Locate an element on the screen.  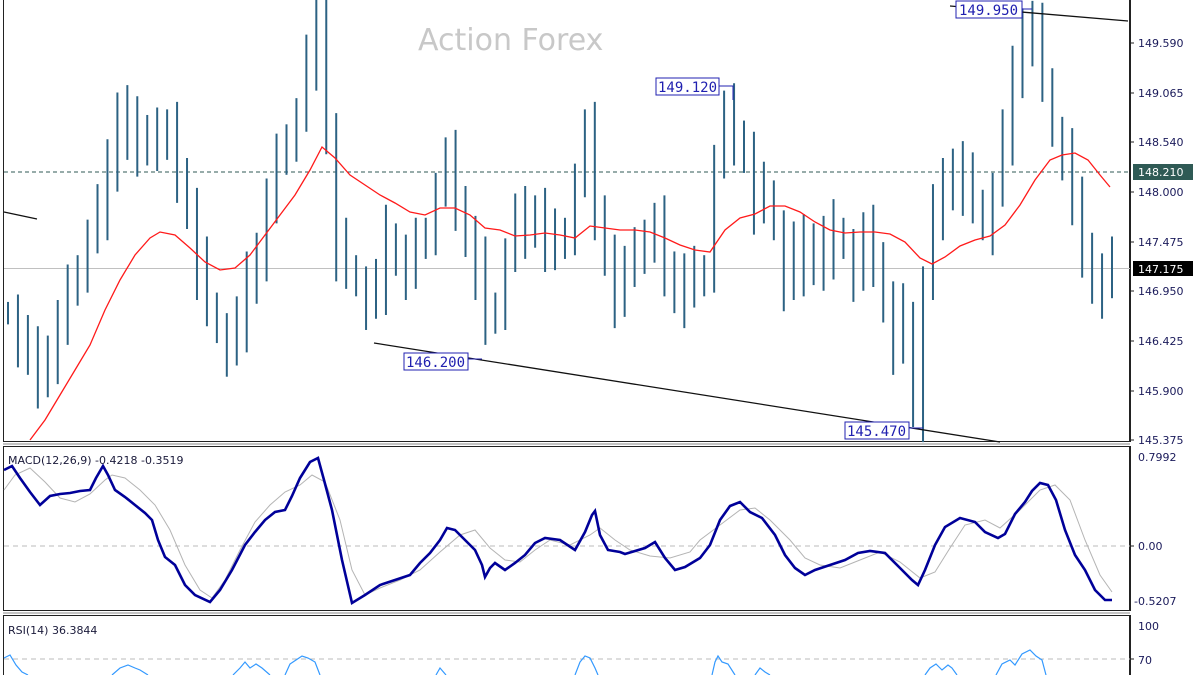
svg-text: 146.425 is located at coordinates (1161, 341).